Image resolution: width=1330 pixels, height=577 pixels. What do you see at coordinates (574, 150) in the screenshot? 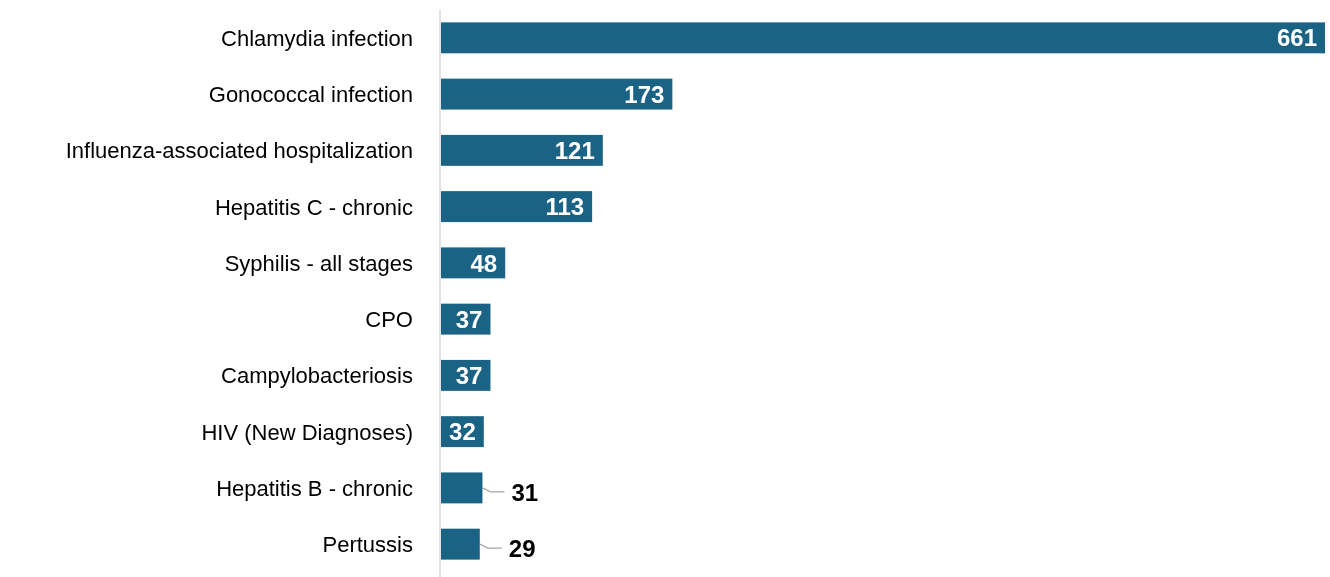
I see `data-label: 121` at bounding box center [574, 150].